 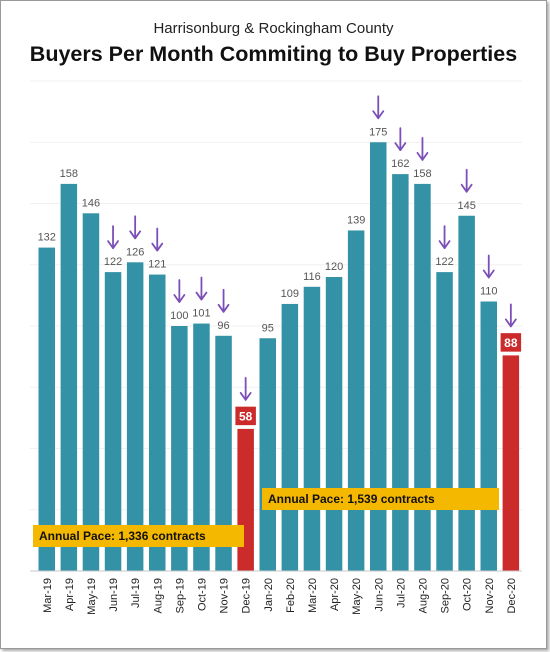 I want to click on x-tick-label: Nov-19, so click(x=225, y=595).